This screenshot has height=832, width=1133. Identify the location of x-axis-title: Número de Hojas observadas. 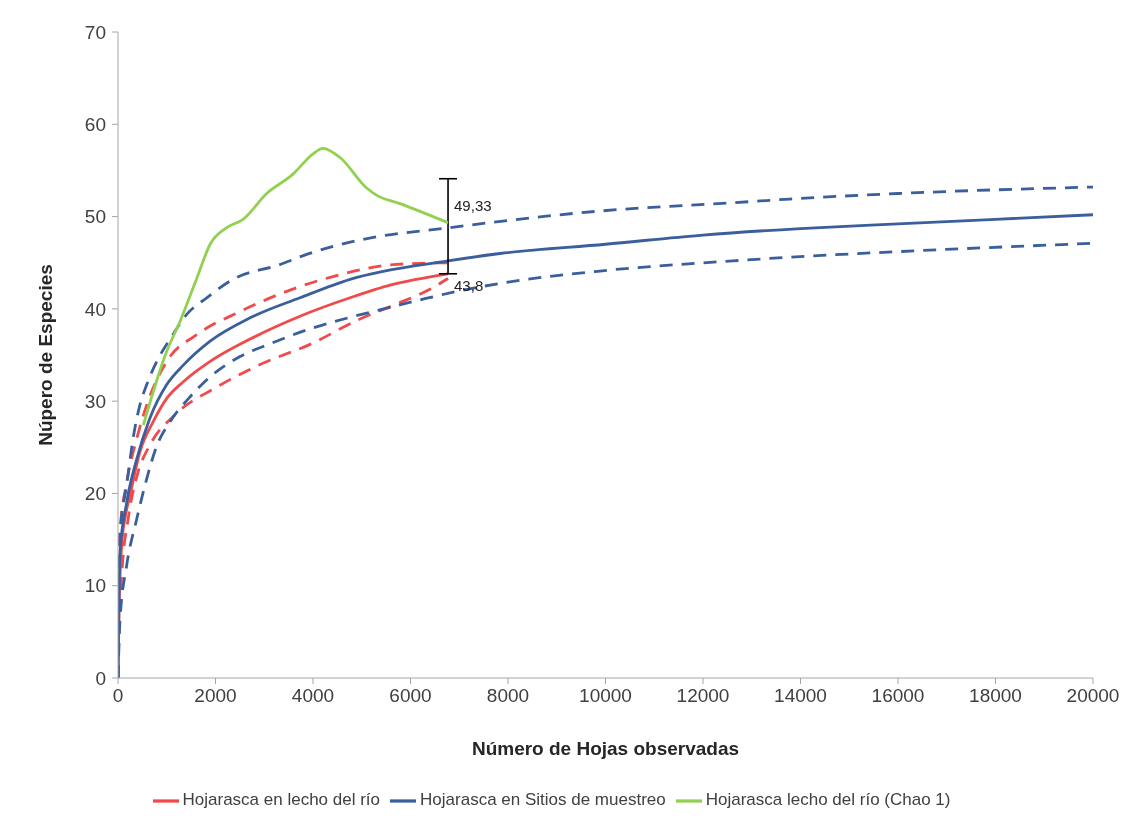
(605, 748).